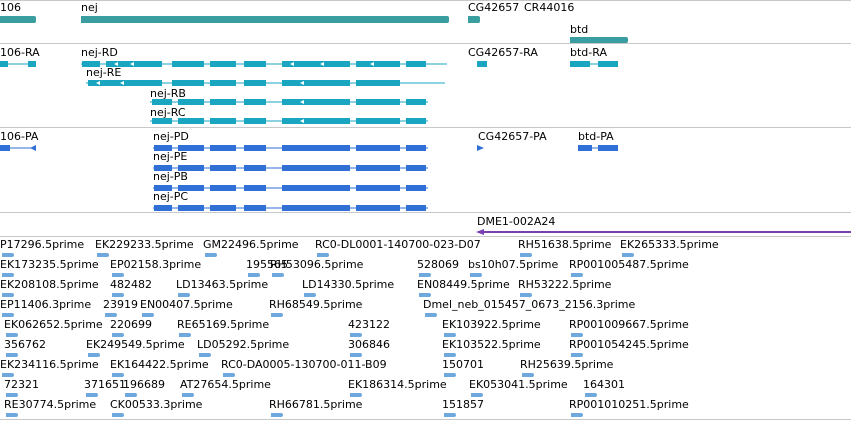 This screenshot has height=421, width=851. I want to click on est-label: LD14330.5prime, so click(348, 284).